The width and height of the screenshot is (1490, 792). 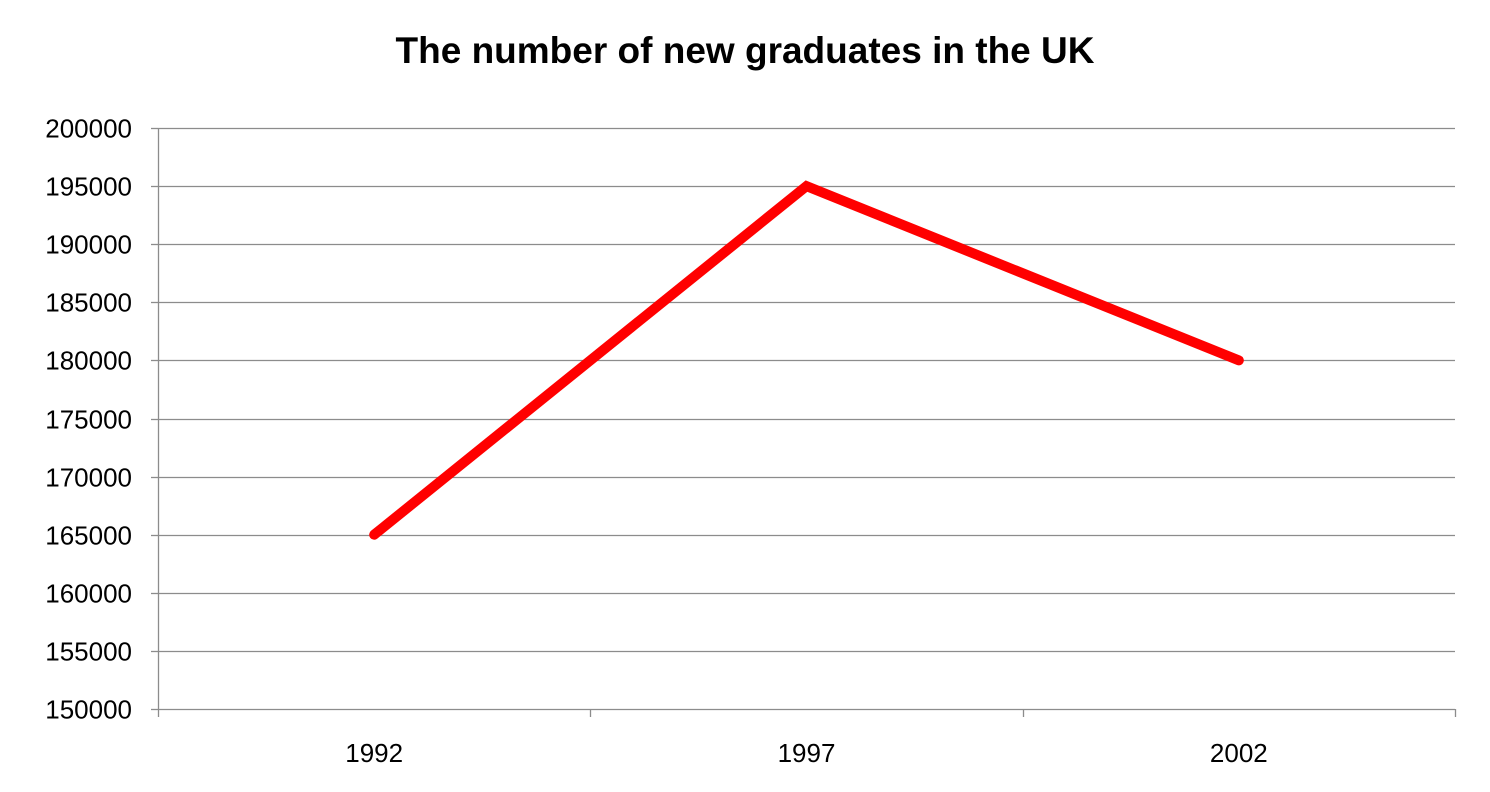 I want to click on y-tick-label: 200000, so click(x=88, y=129).